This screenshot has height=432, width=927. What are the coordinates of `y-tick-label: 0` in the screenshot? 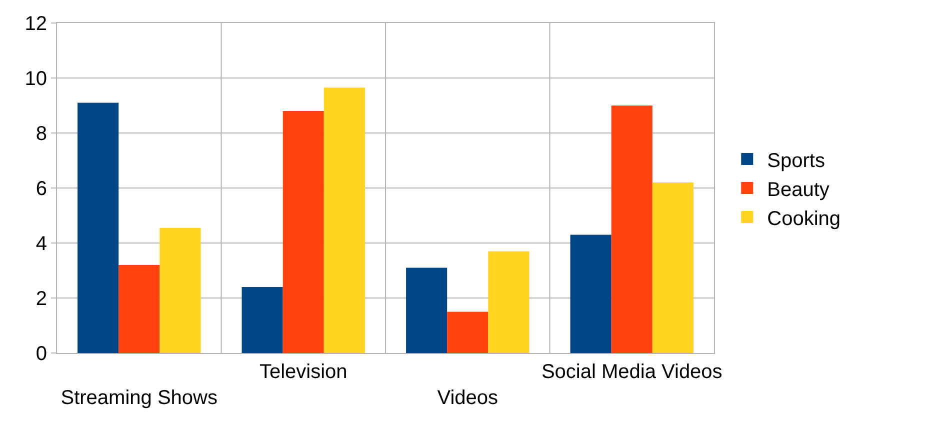 It's located at (41, 354).